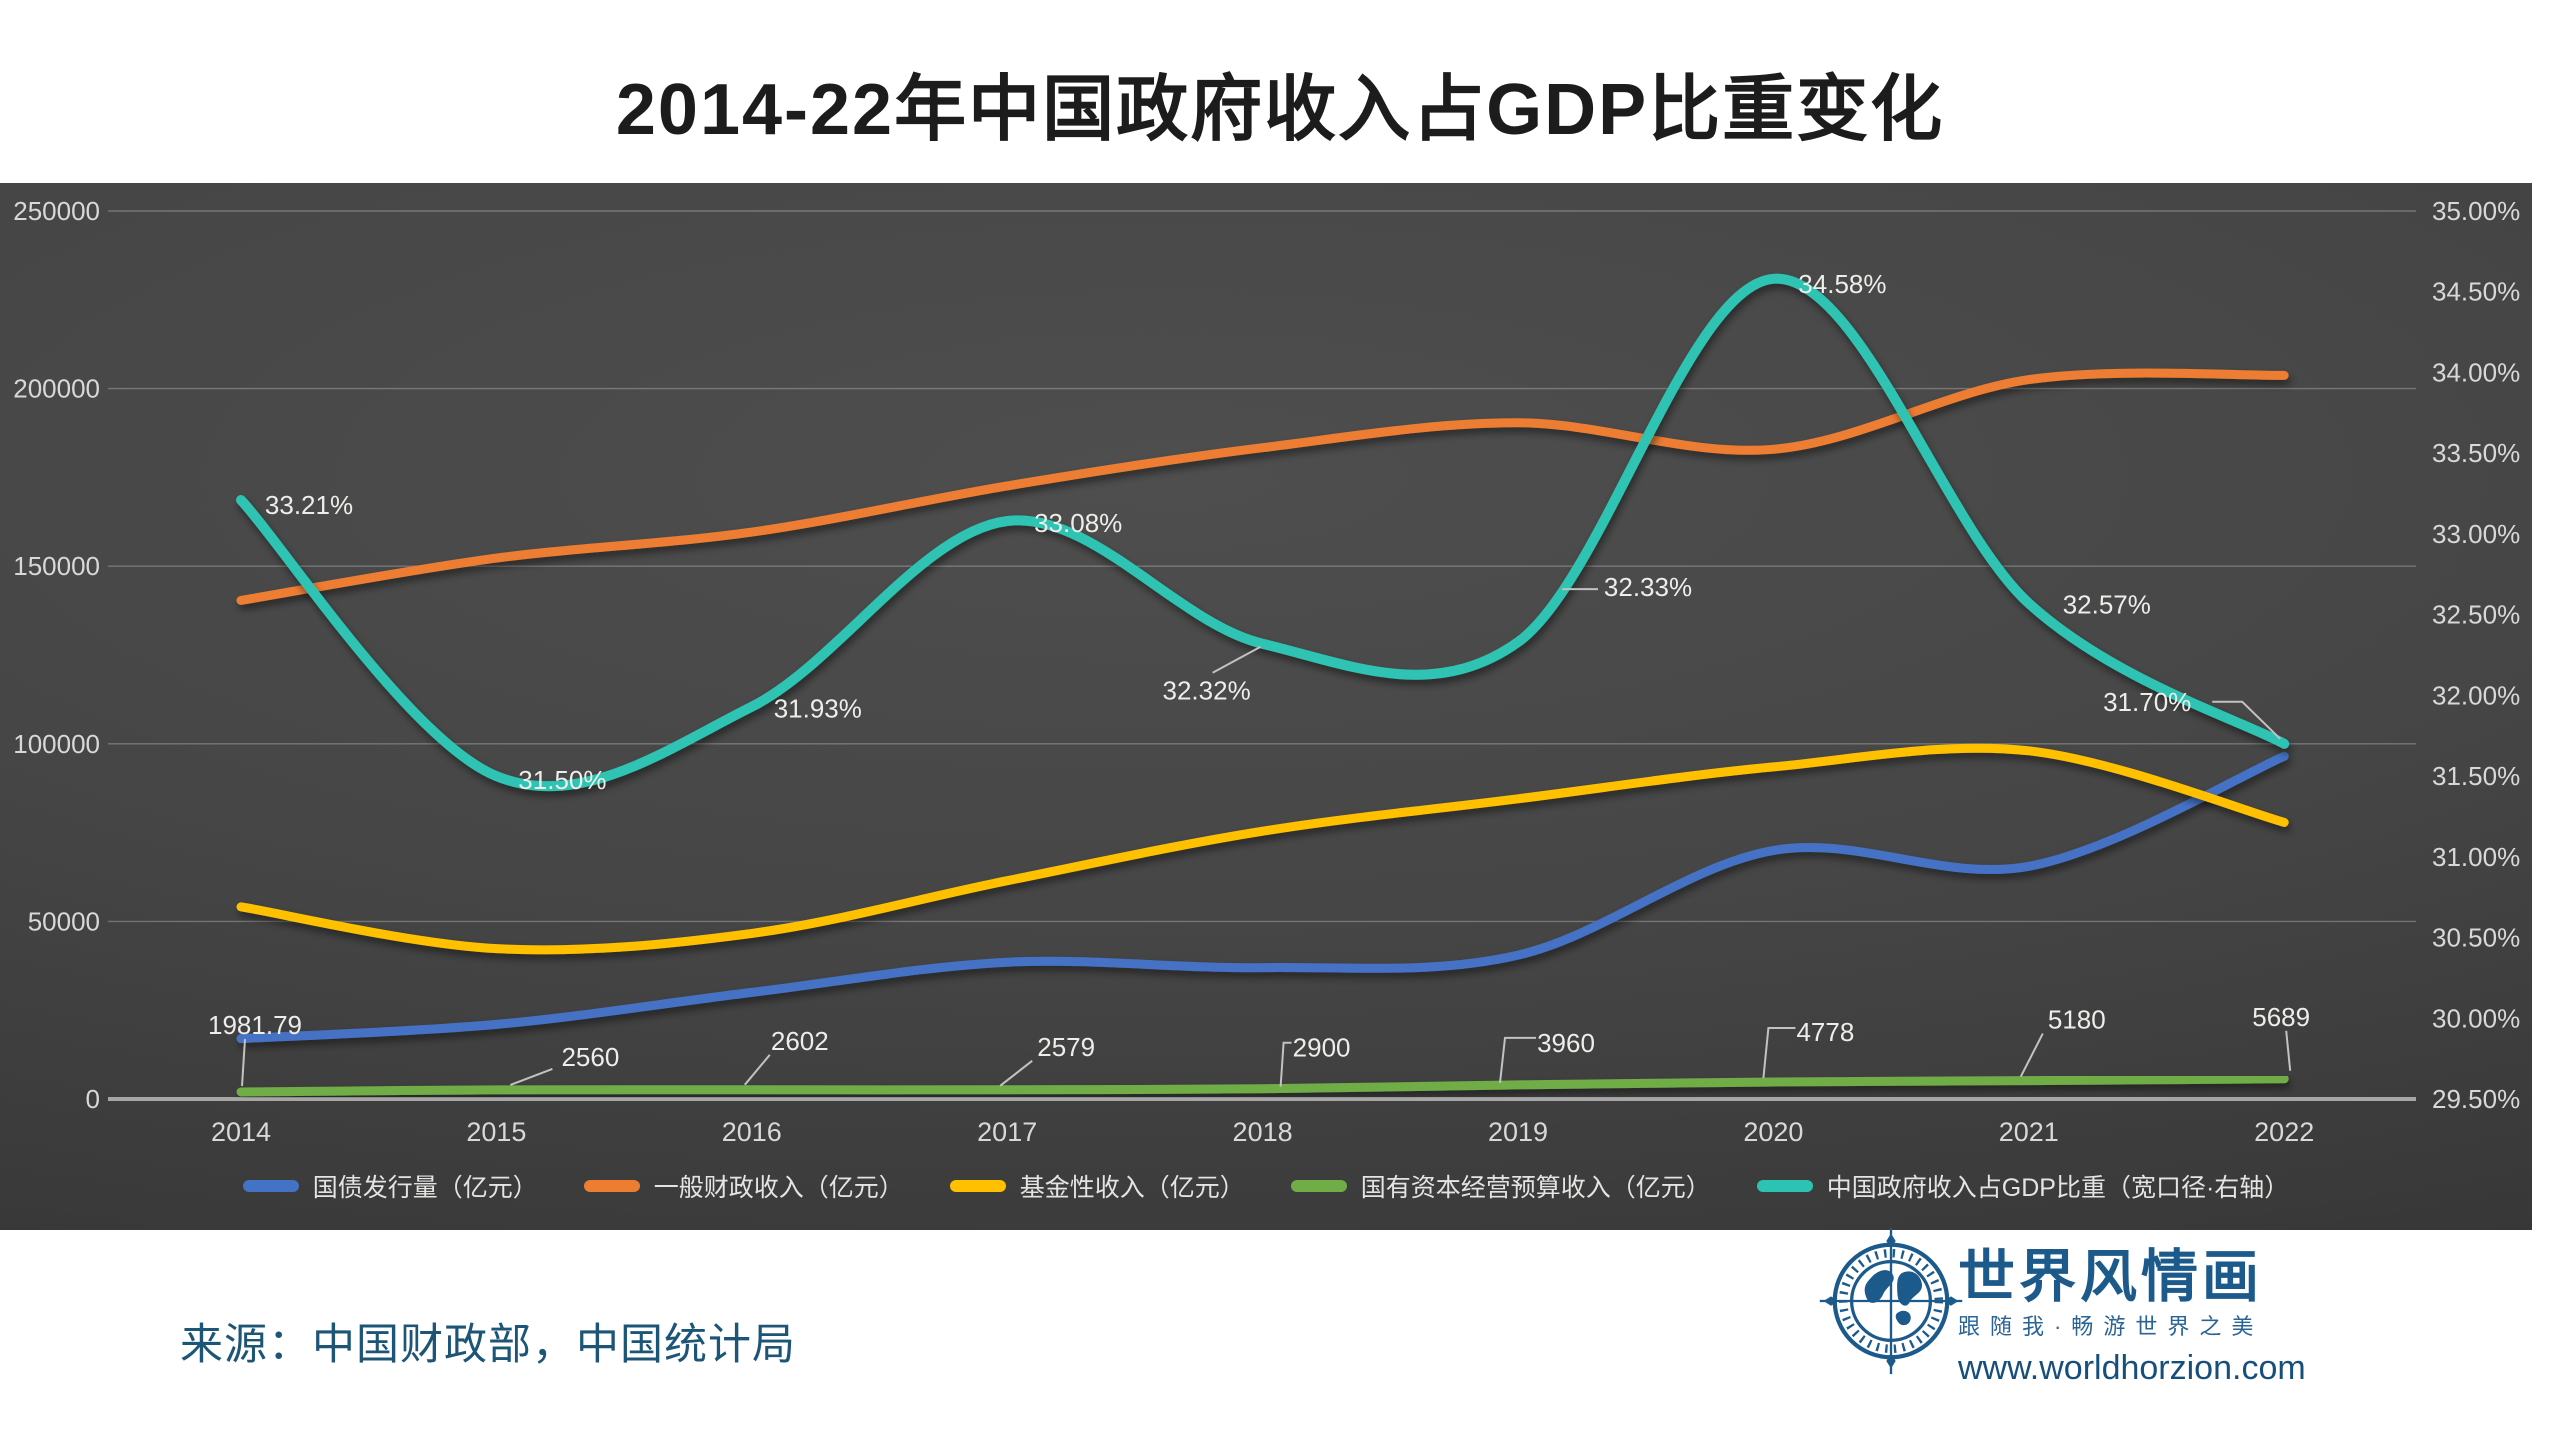  What do you see at coordinates (2476, 938) in the screenshot?
I see `right-axis-tick-label: 30.50%` at bounding box center [2476, 938].